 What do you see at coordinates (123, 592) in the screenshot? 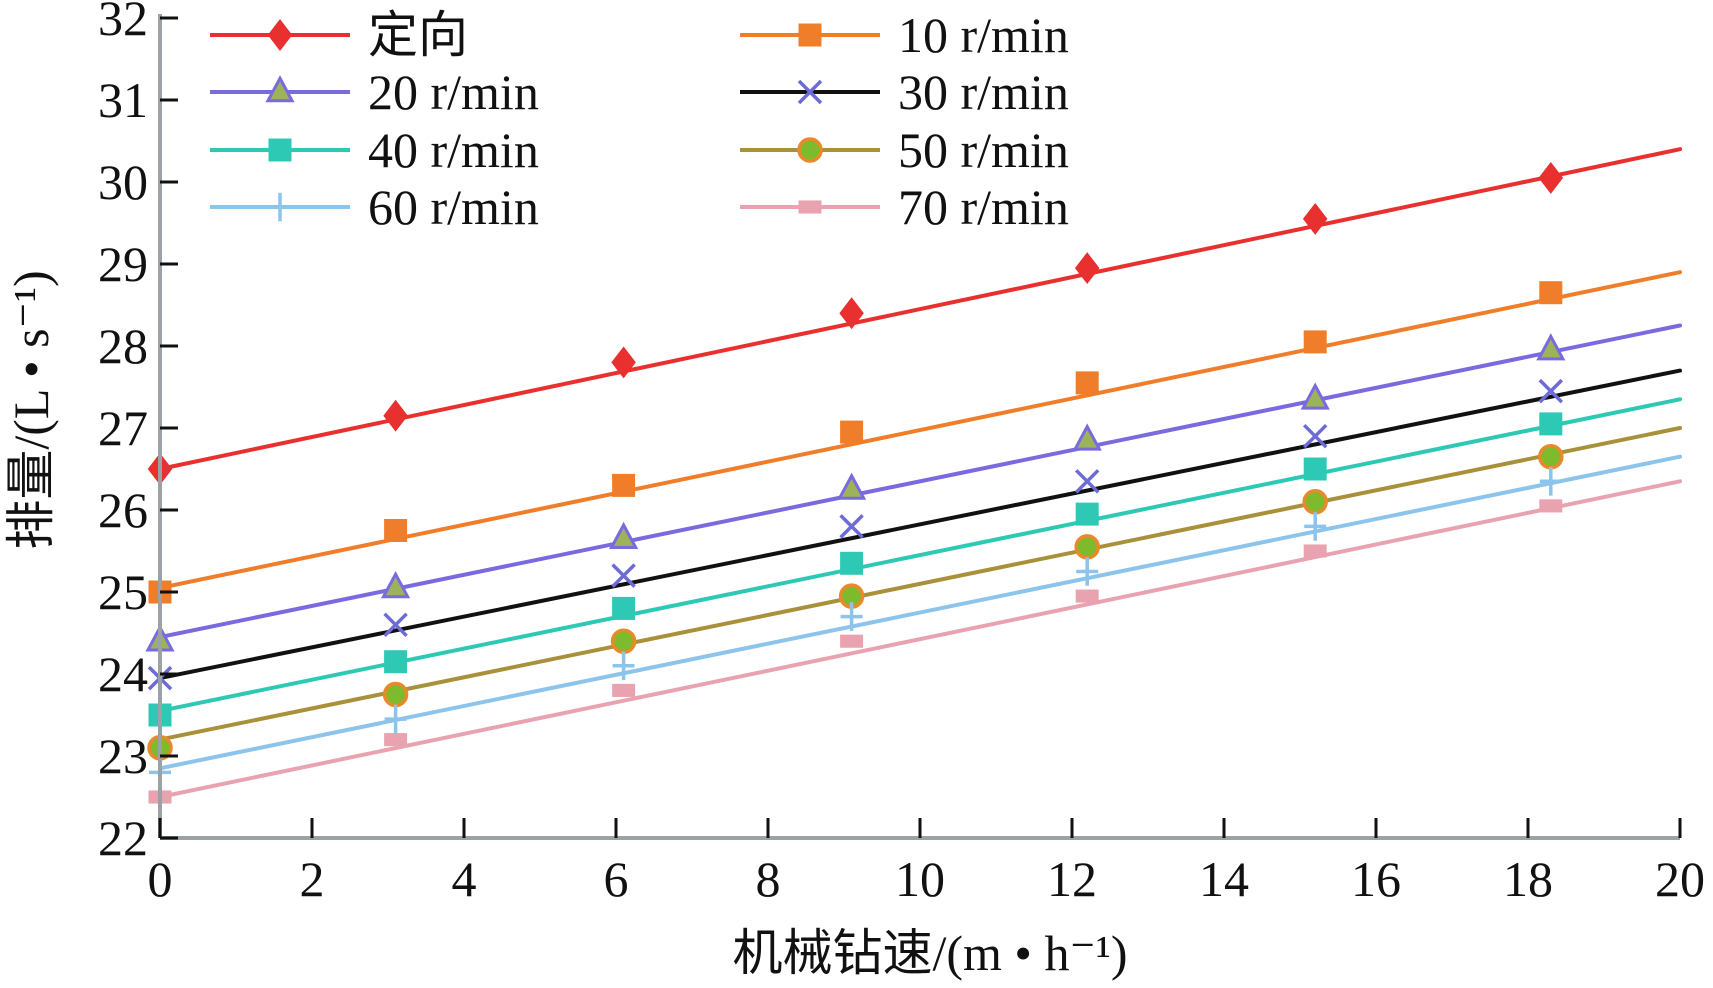
I see `y-tick-label: 25` at bounding box center [123, 592].